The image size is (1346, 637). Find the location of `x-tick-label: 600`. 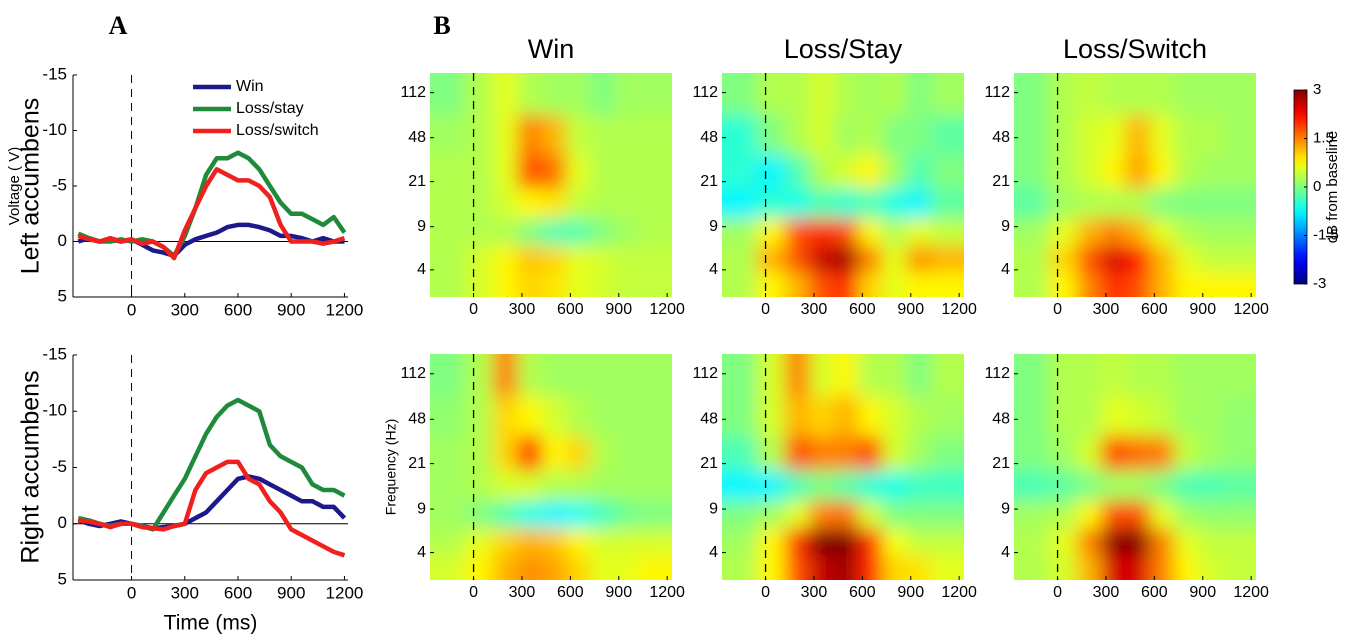

x-tick-label: 600 is located at coordinates (570, 309).